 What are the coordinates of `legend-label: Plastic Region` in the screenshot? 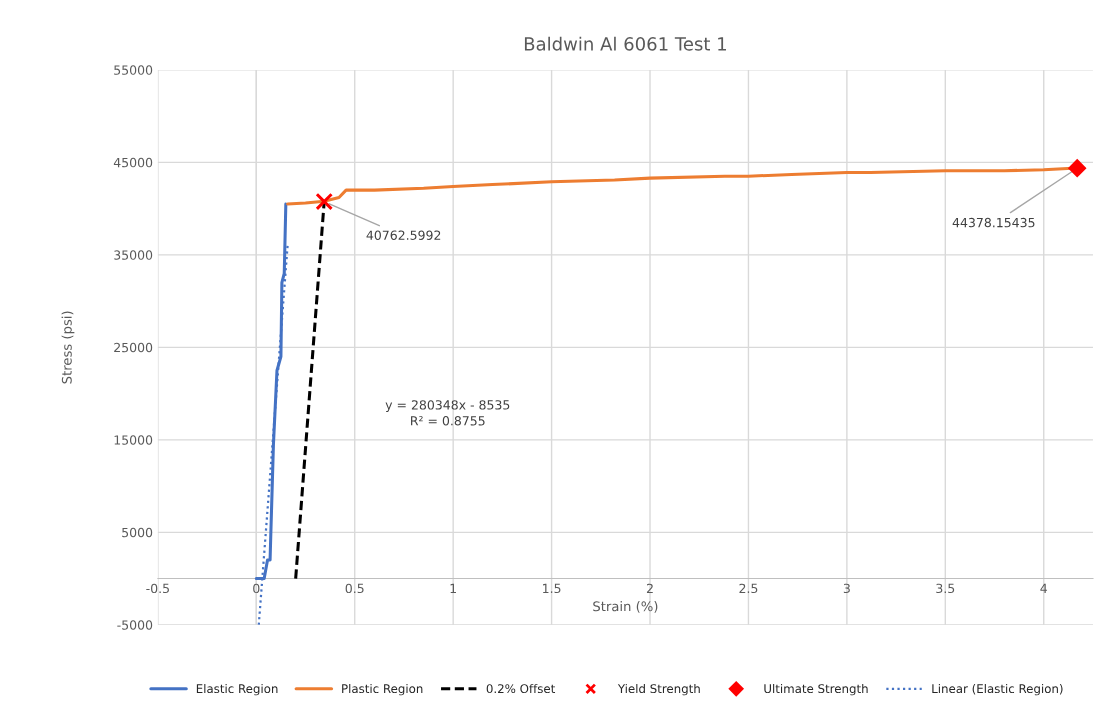 It's located at (382, 689).